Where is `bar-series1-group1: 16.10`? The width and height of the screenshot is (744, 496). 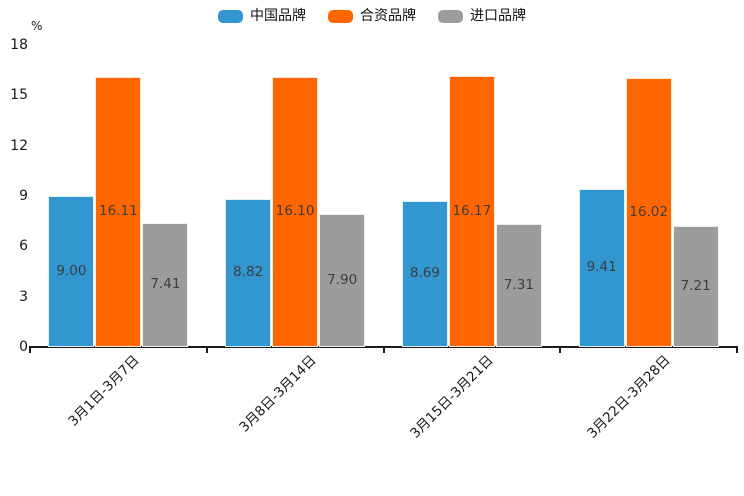
bar-series1-group1: 16.10 is located at coordinates (295, 211).